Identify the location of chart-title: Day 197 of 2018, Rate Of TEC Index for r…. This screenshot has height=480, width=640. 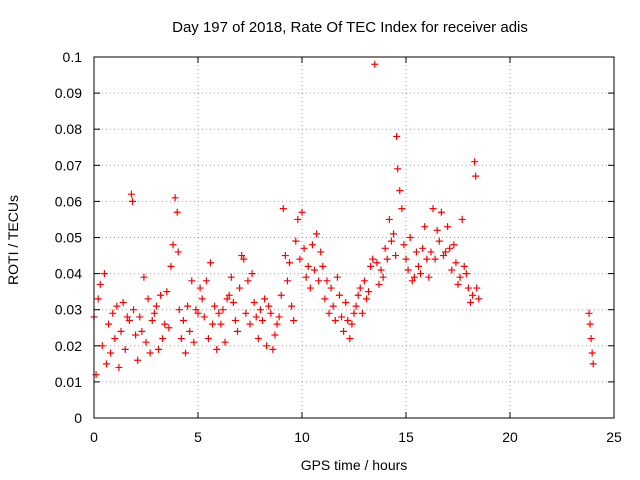
(350, 27).